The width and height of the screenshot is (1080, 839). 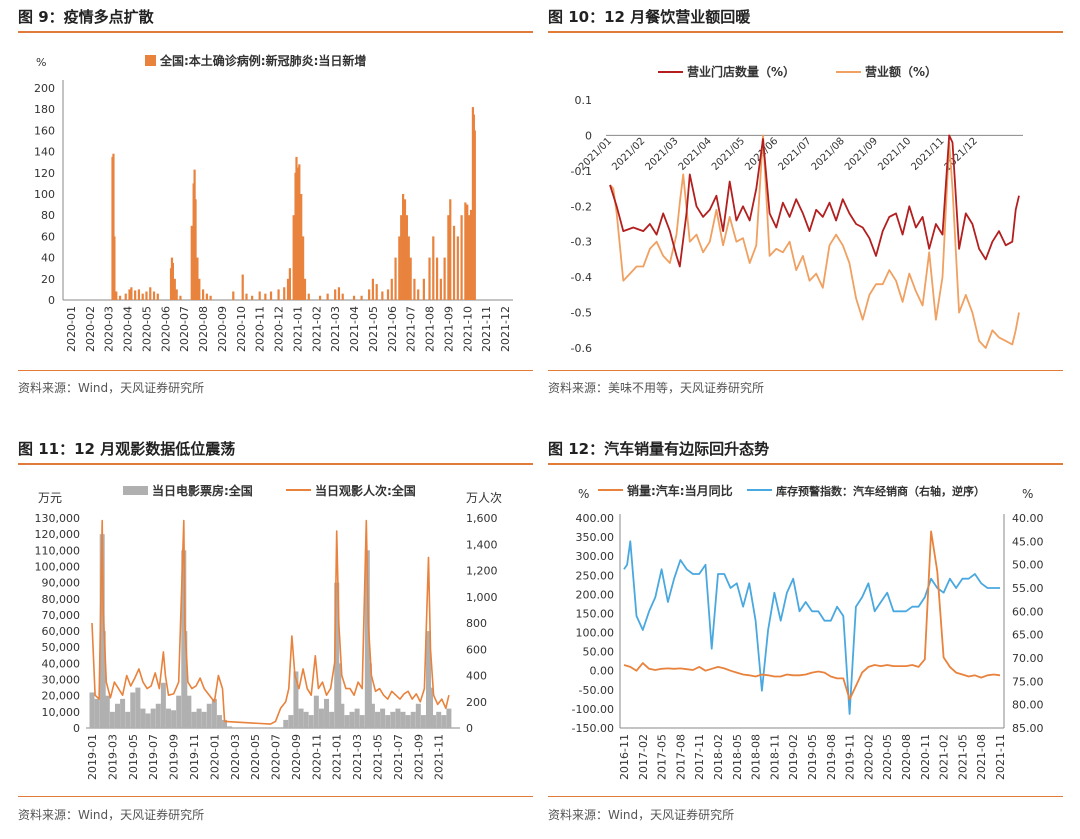 What do you see at coordinates (174, 757) in the screenshot?
I see `x-tick-label: 2019-09` at bounding box center [174, 757].